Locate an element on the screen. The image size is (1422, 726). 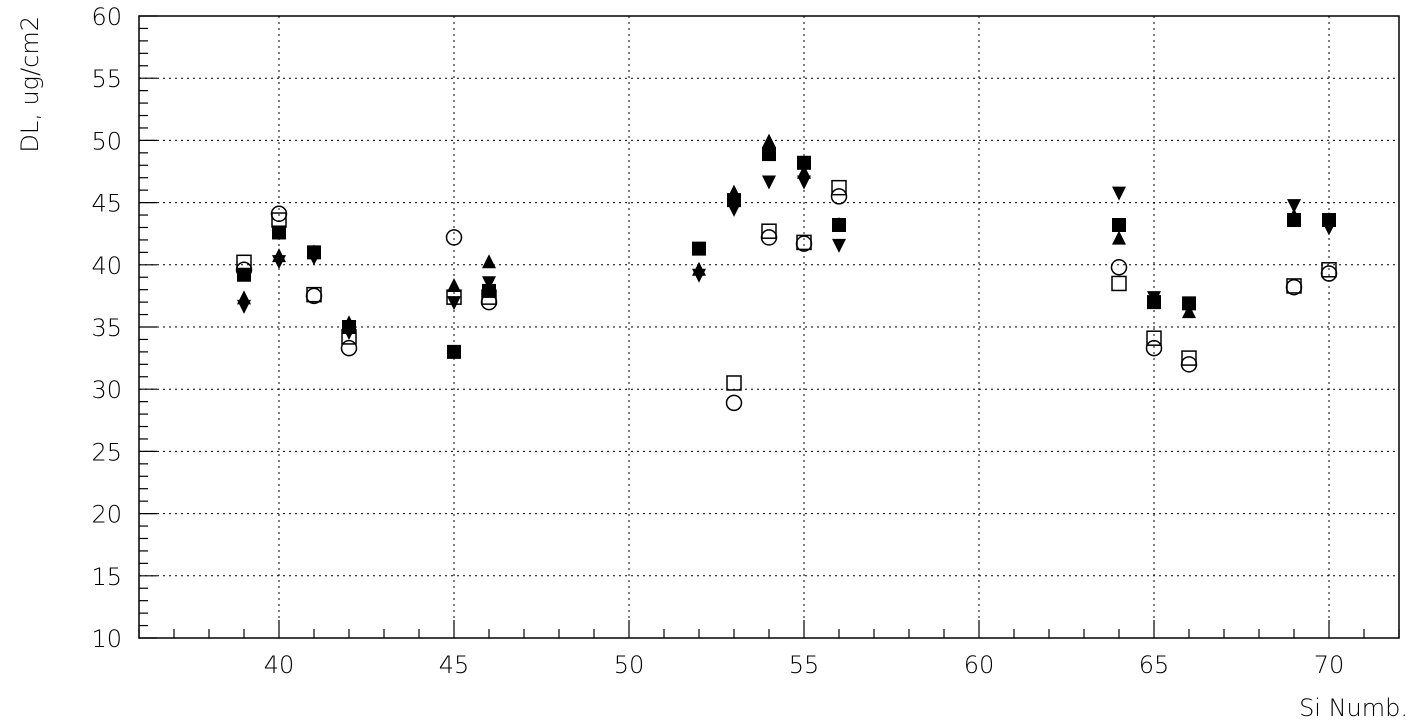
y-tick-labels: 10 15 20 25 30 35 40 45 50 55 60 is located at coordinates (106, 328).